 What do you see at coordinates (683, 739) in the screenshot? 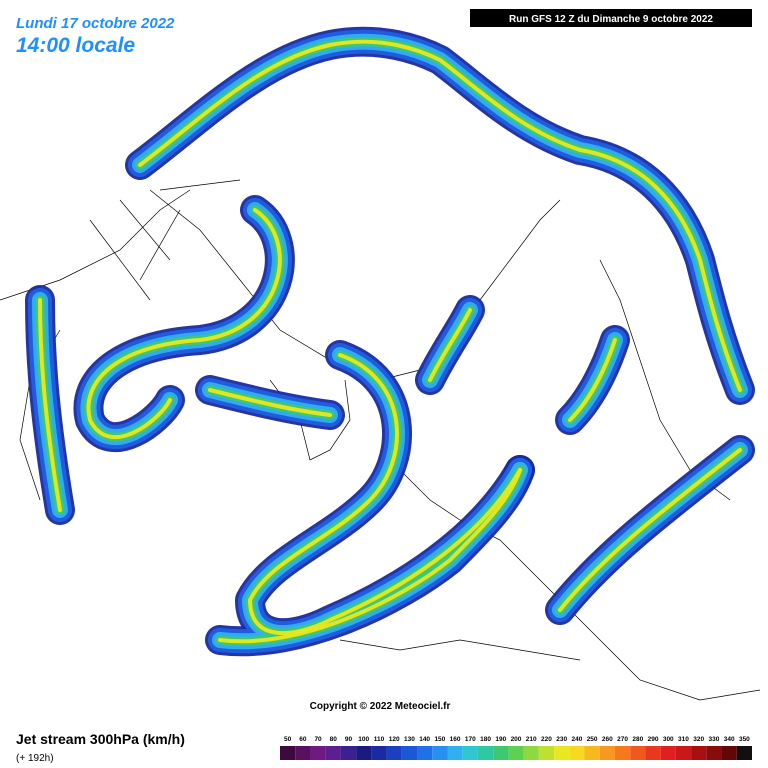
I see `scale-label: 310` at bounding box center [683, 739].